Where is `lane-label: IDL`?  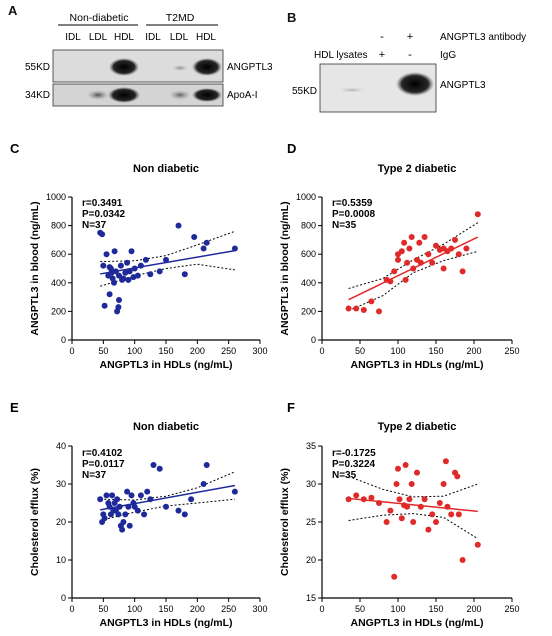
lane-label: IDL is located at coordinates (153, 37).